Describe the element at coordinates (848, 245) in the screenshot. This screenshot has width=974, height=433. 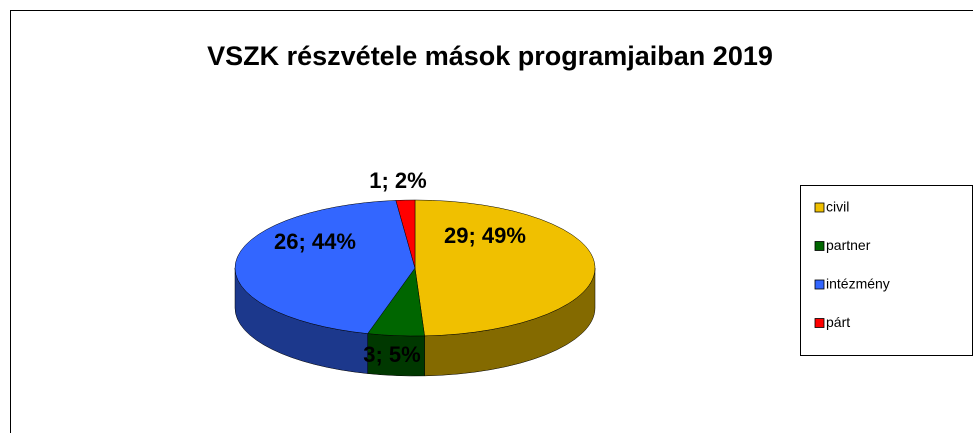
I see `legend-label: partner` at that location.